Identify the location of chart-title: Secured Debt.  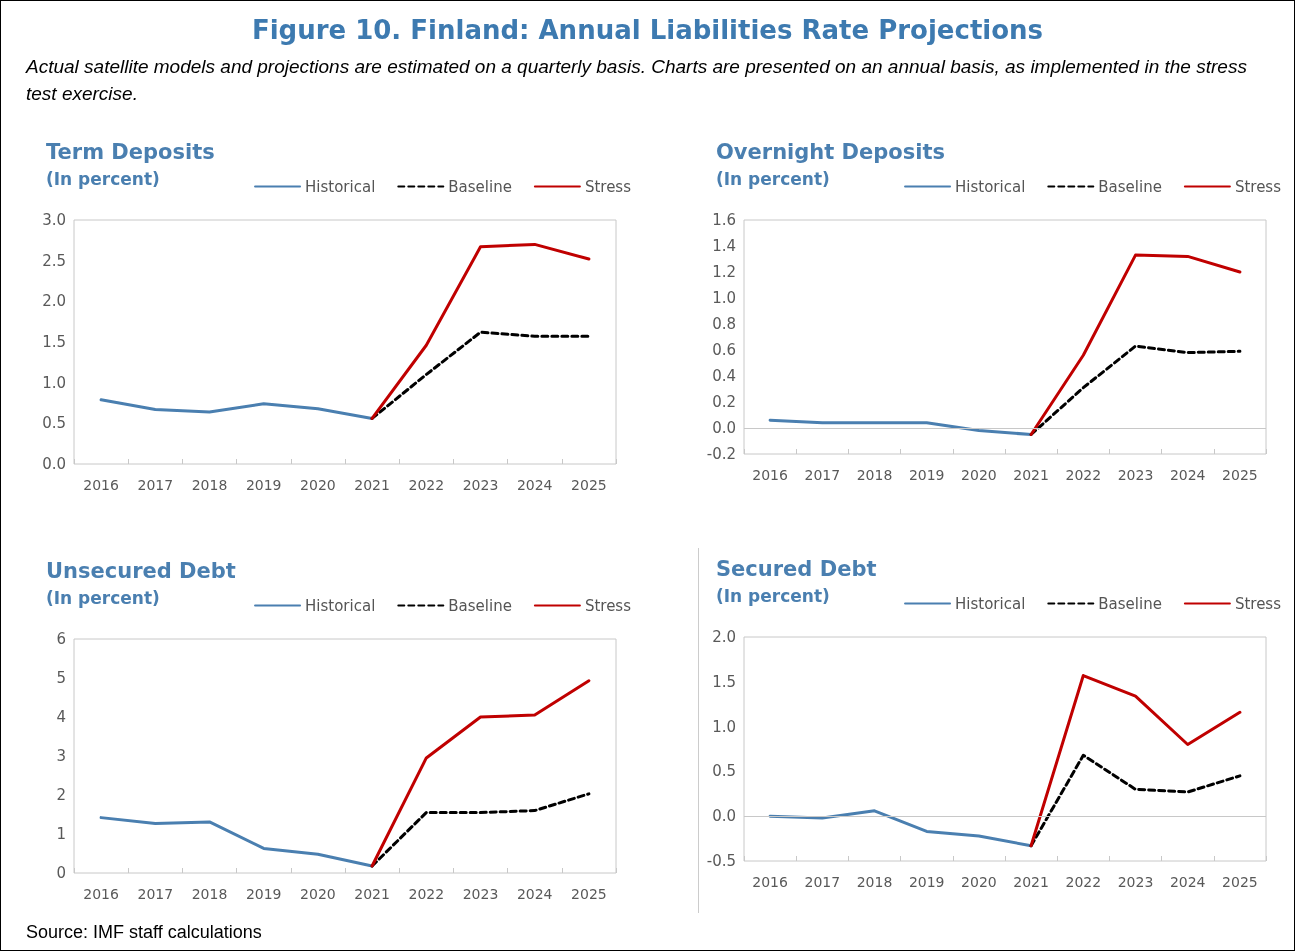
(796, 568).